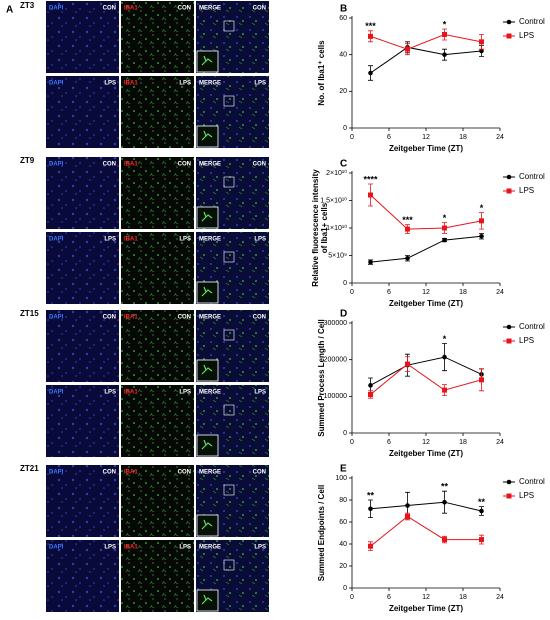 This screenshot has height=620, width=550. Describe the element at coordinates (341, 478) in the screenshot. I see `y-tick-label: 100` at that location.